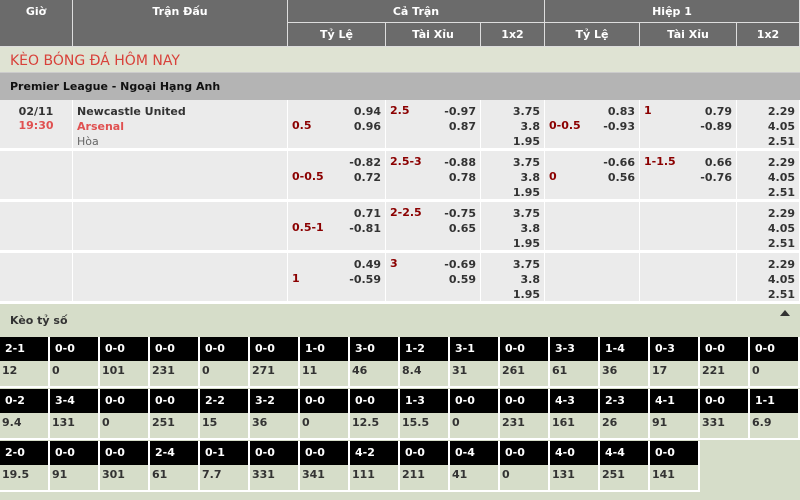  What do you see at coordinates (619, 126) in the screenshot?
I see `odds-value: -0.93` at bounding box center [619, 126].